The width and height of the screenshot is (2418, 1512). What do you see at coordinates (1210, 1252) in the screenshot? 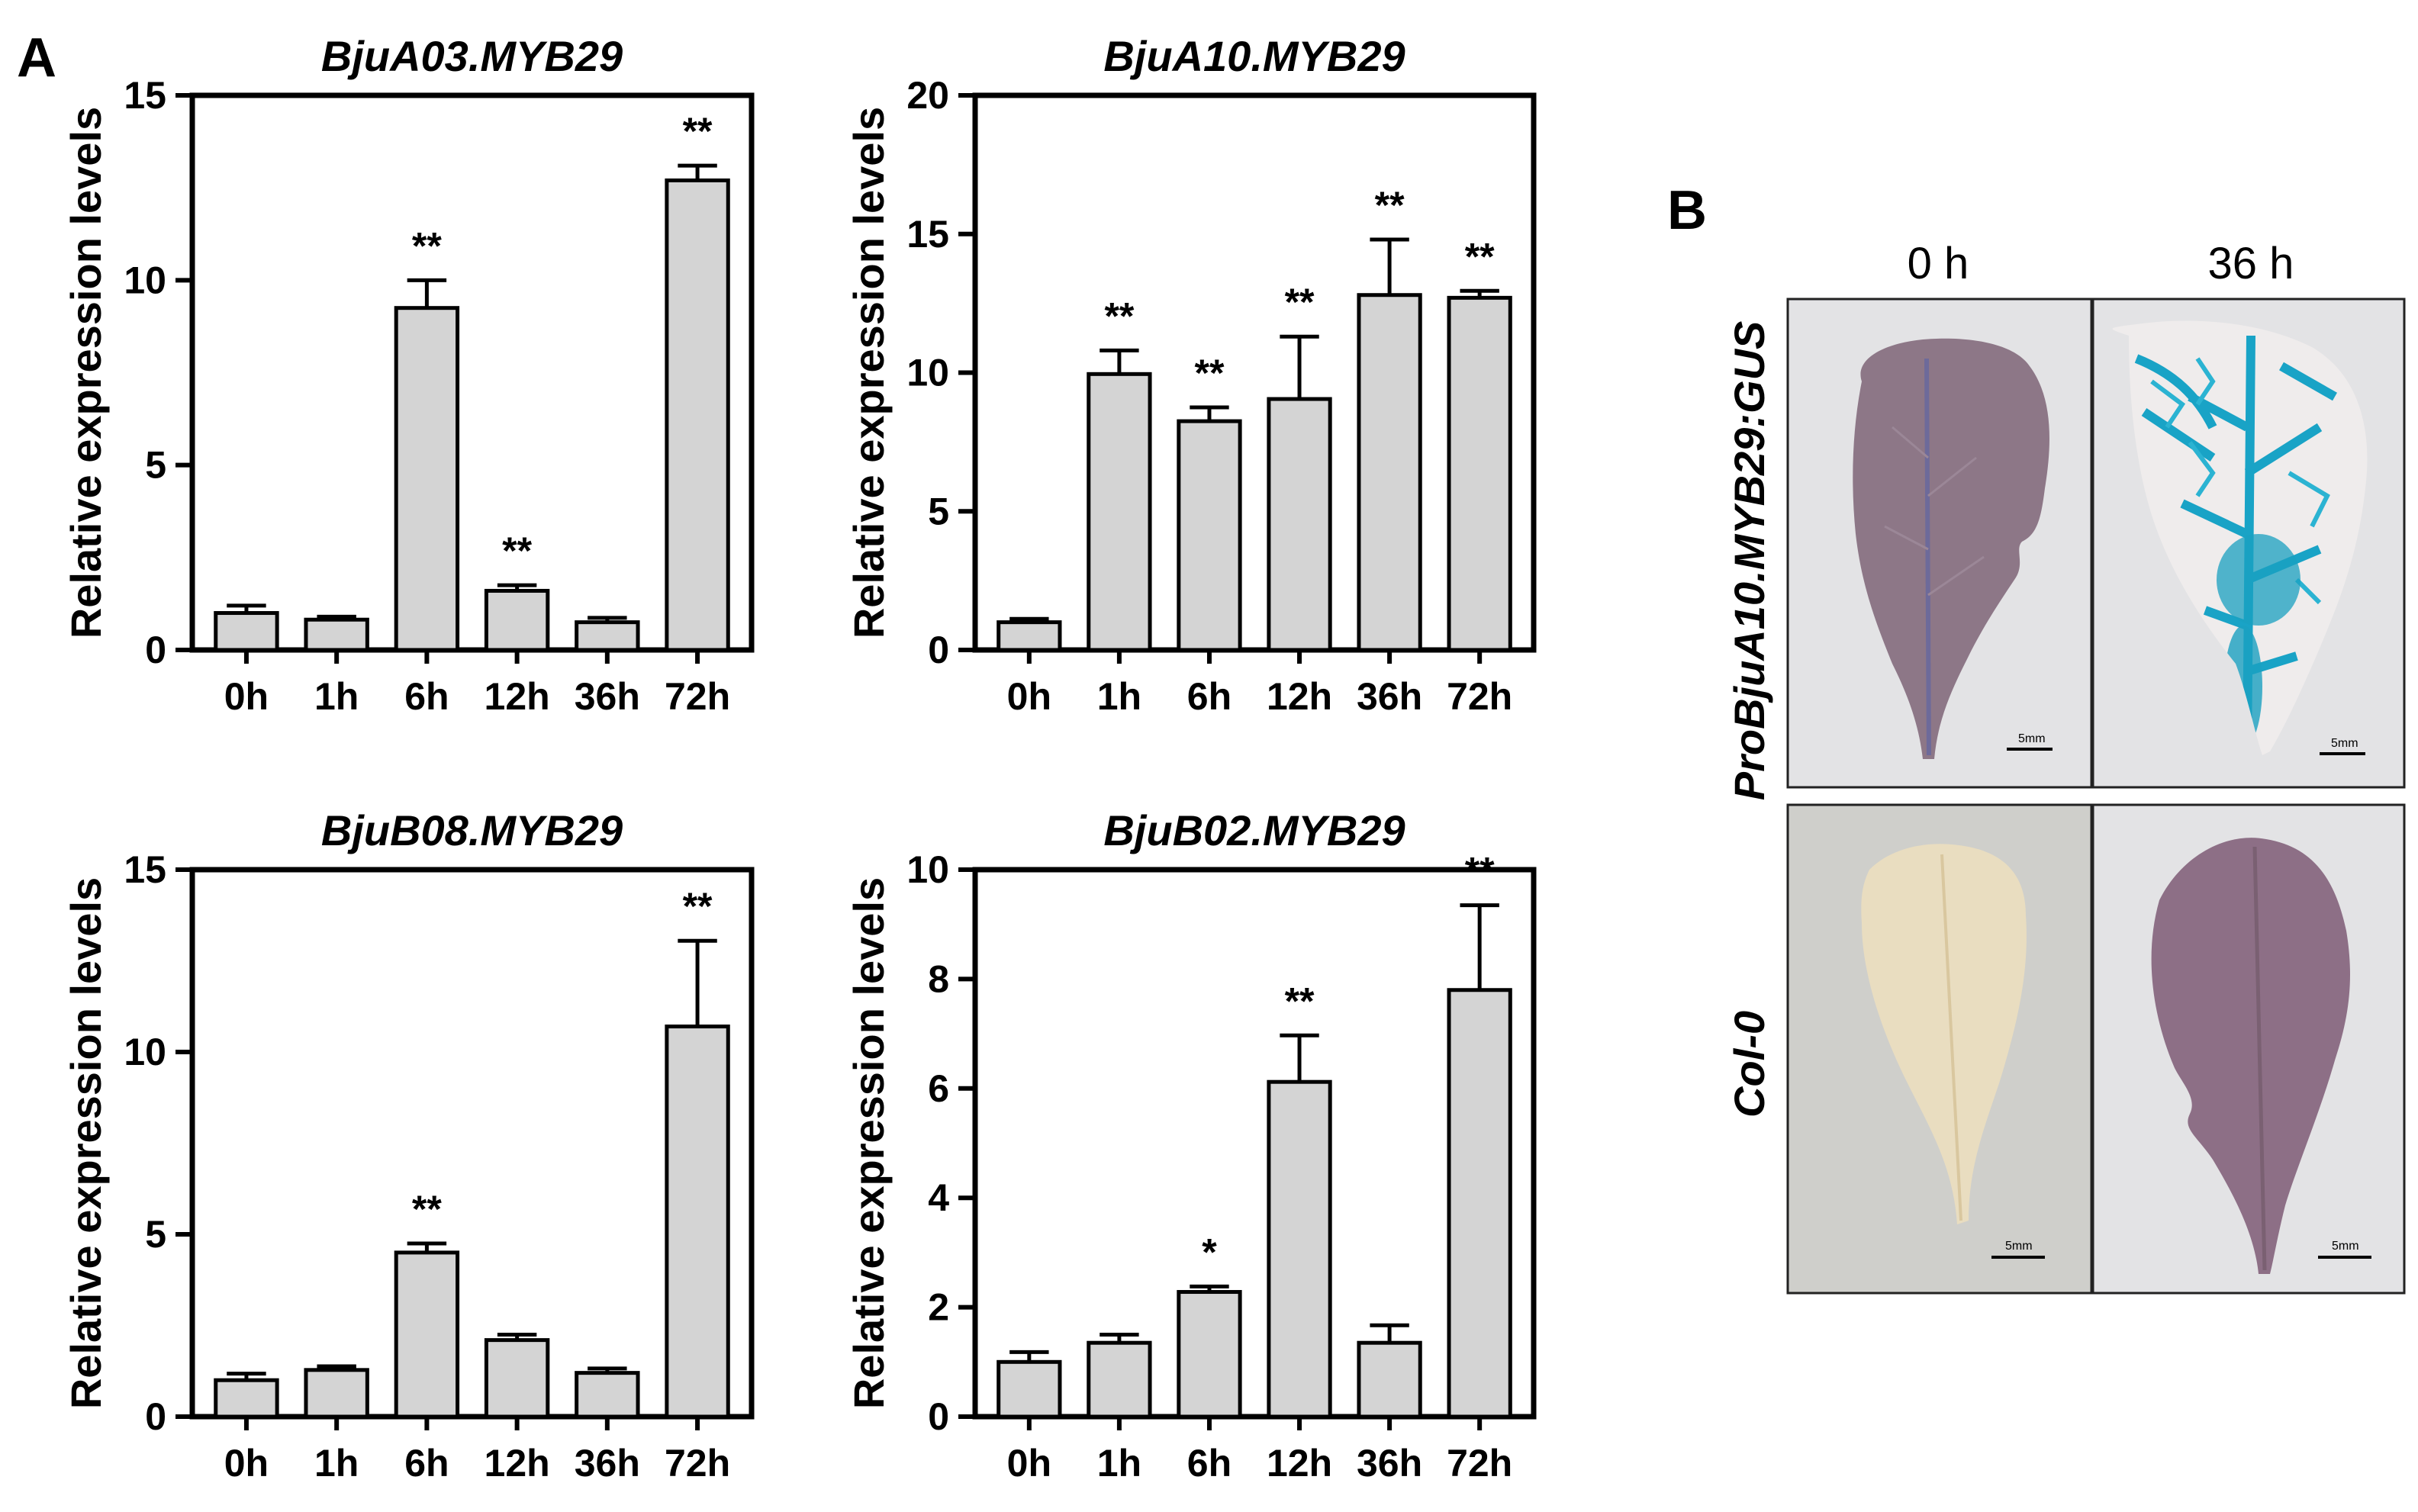
I see `significance-marker: *` at bounding box center [1210, 1252].